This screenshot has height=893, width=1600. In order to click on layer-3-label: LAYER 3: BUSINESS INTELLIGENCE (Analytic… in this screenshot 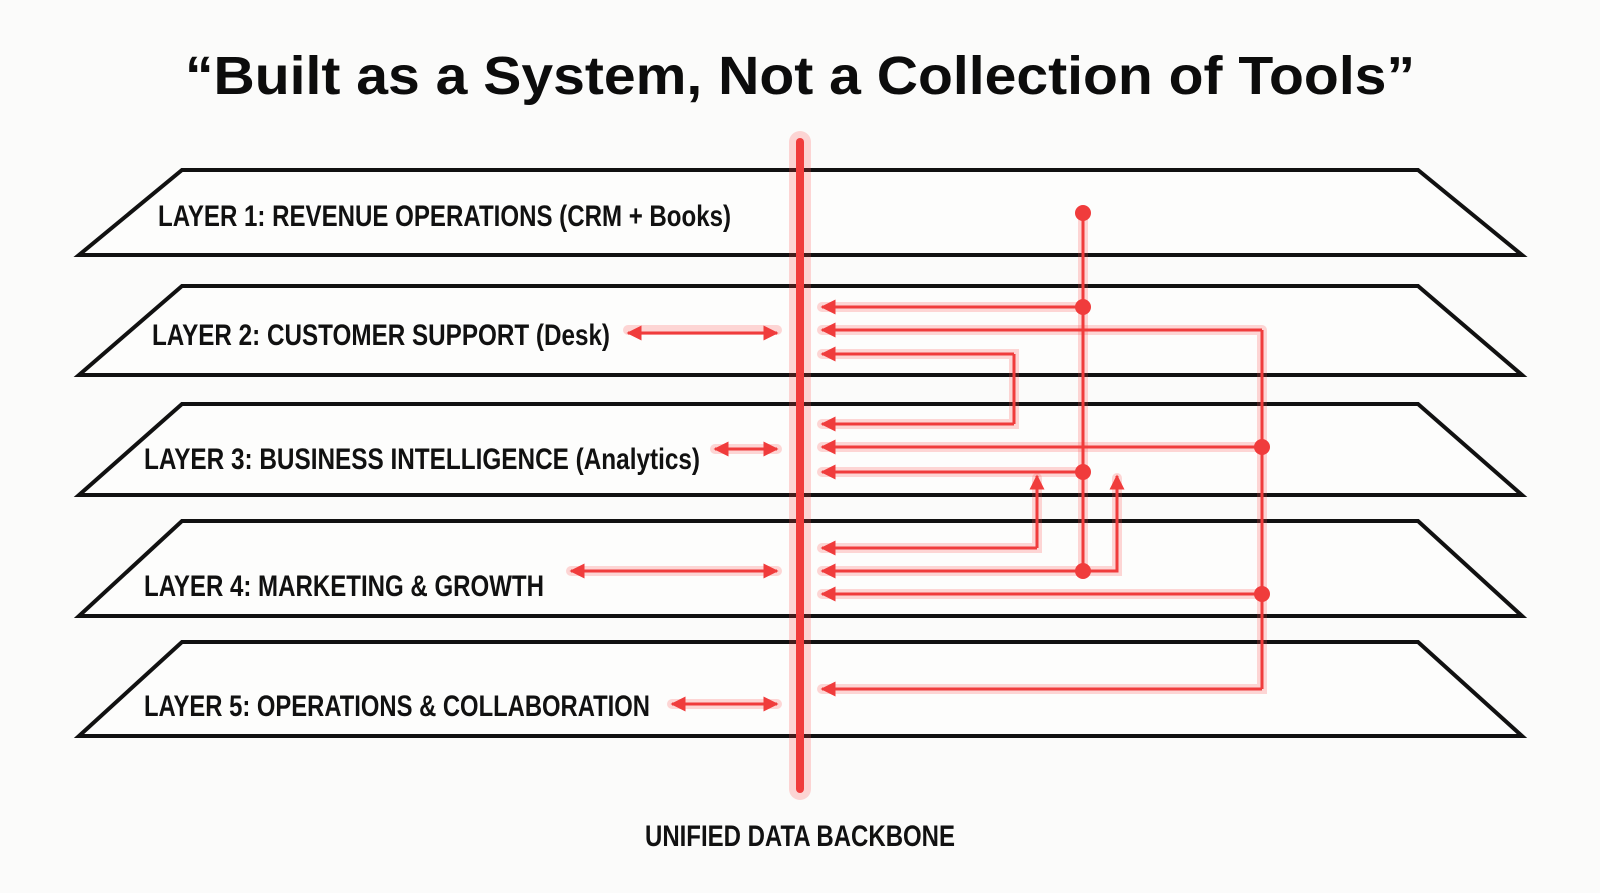, I will do `click(422, 459)`.